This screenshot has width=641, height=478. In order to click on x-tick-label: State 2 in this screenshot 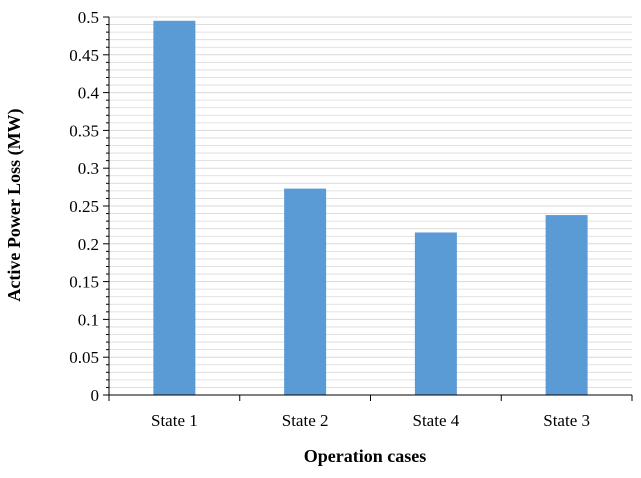, I will do `click(305, 420)`.